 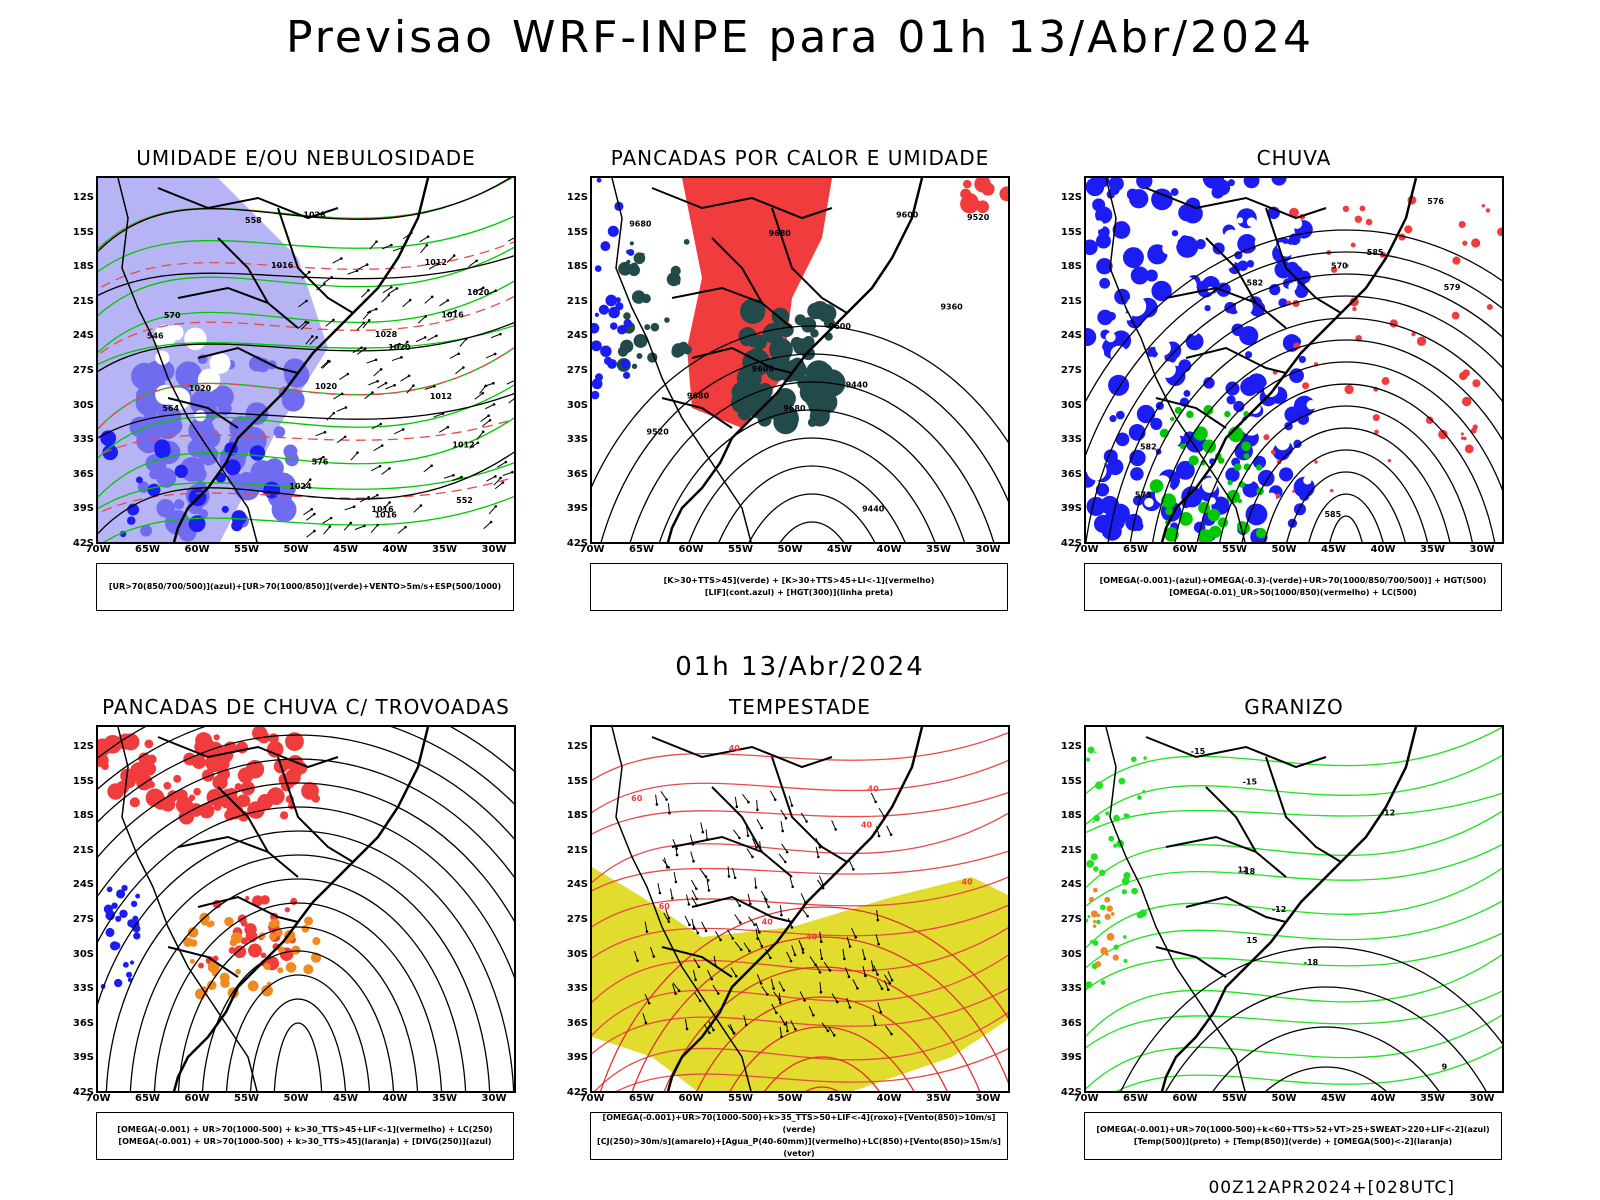 What do you see at coordinates (170, 408) in the screenshot?
I see `contour-label: 564` at bounding box center [170, 408].